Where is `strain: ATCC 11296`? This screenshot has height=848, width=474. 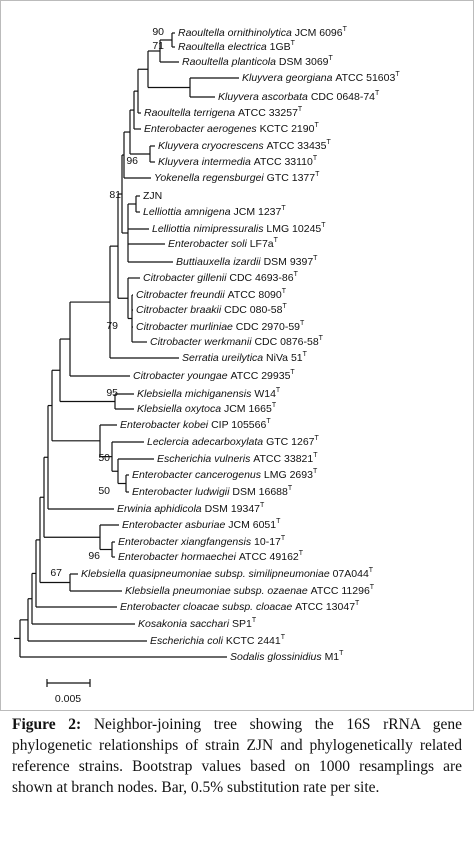 strain: ATCC 11296 is located at coordinates (340, 591).